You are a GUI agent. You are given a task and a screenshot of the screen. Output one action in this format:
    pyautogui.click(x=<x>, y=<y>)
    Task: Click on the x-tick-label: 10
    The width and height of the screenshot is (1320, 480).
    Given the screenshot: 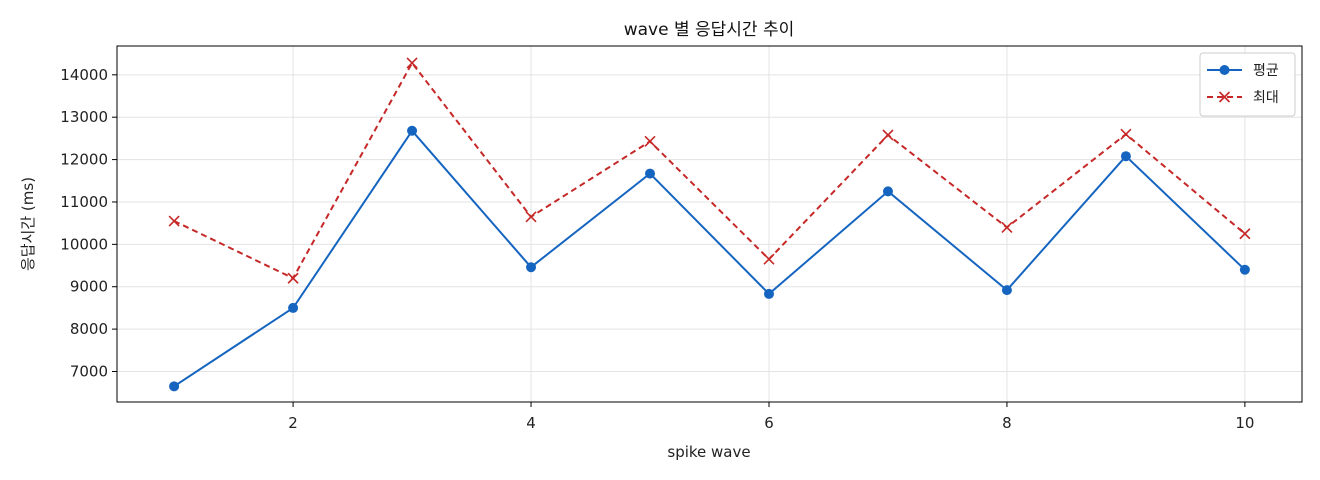 What is the action you would take?
    pyautogui.click(x=1244, y=423)
    